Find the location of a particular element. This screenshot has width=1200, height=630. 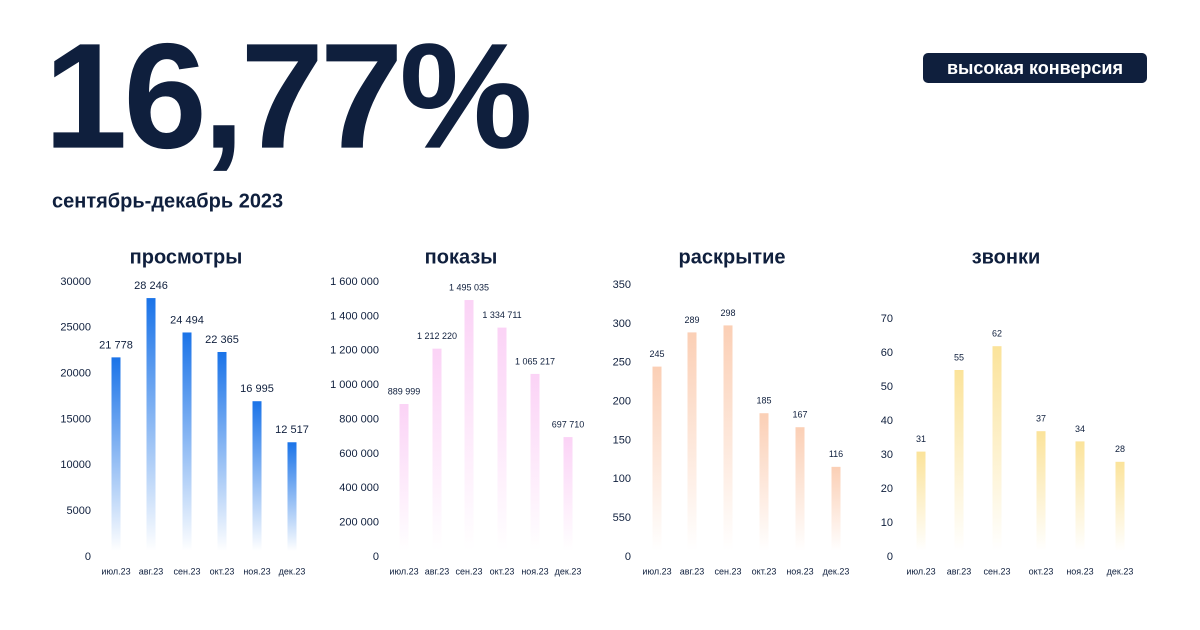

value-label: 28 is located at coordinates (1120, 449).